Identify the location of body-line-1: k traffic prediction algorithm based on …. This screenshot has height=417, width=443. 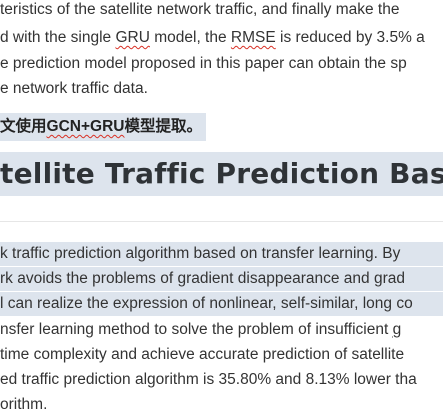
(200, 253).